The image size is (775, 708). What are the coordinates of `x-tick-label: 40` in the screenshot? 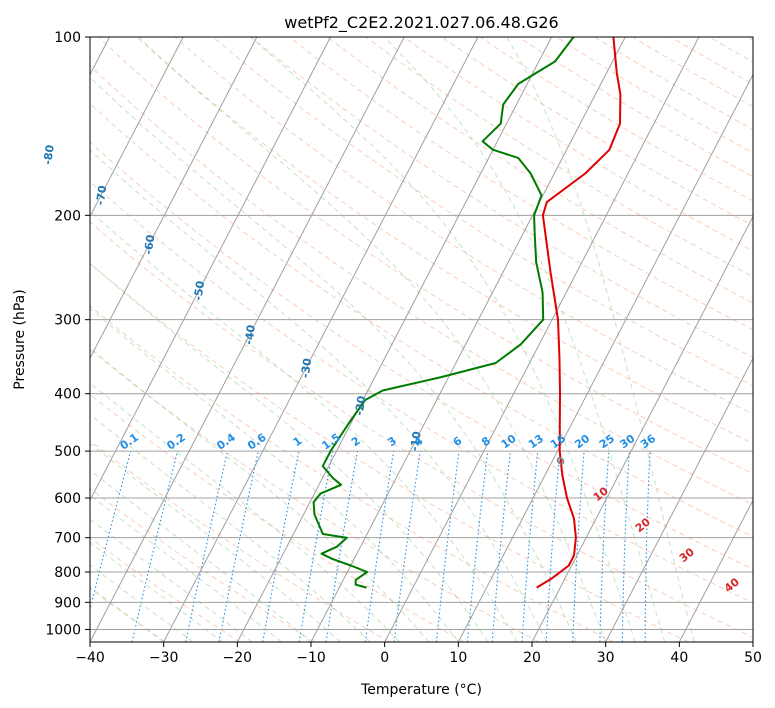 It's located at (679, 658).